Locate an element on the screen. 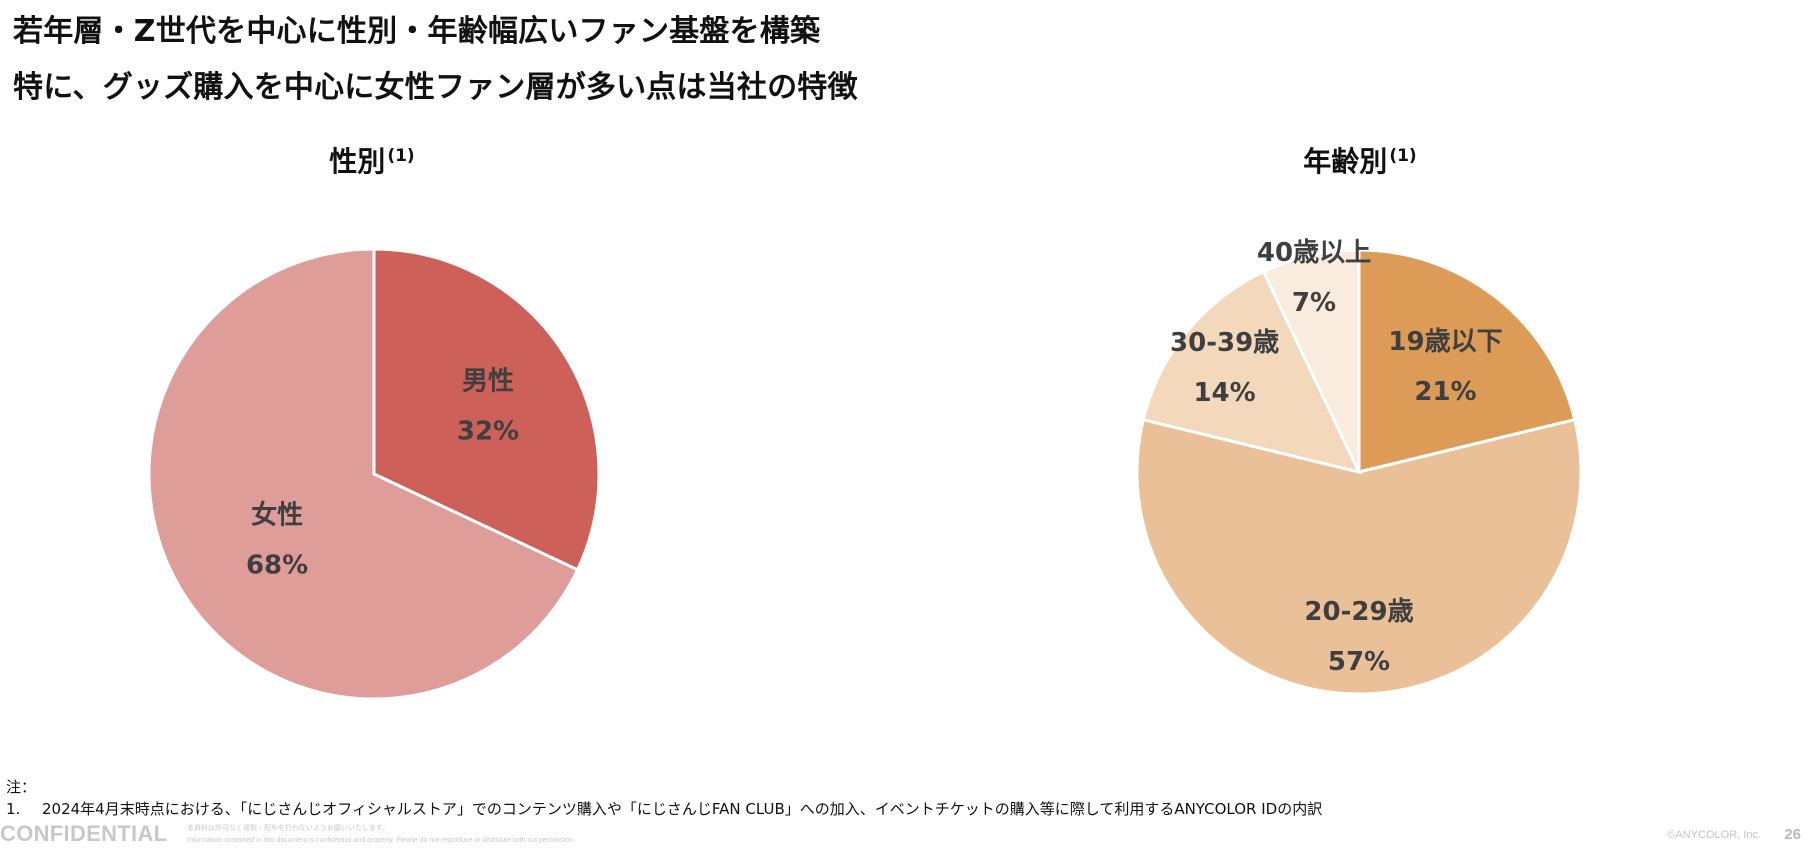  age-slice-value-0: 21% is located at coordinates (1445, 392).